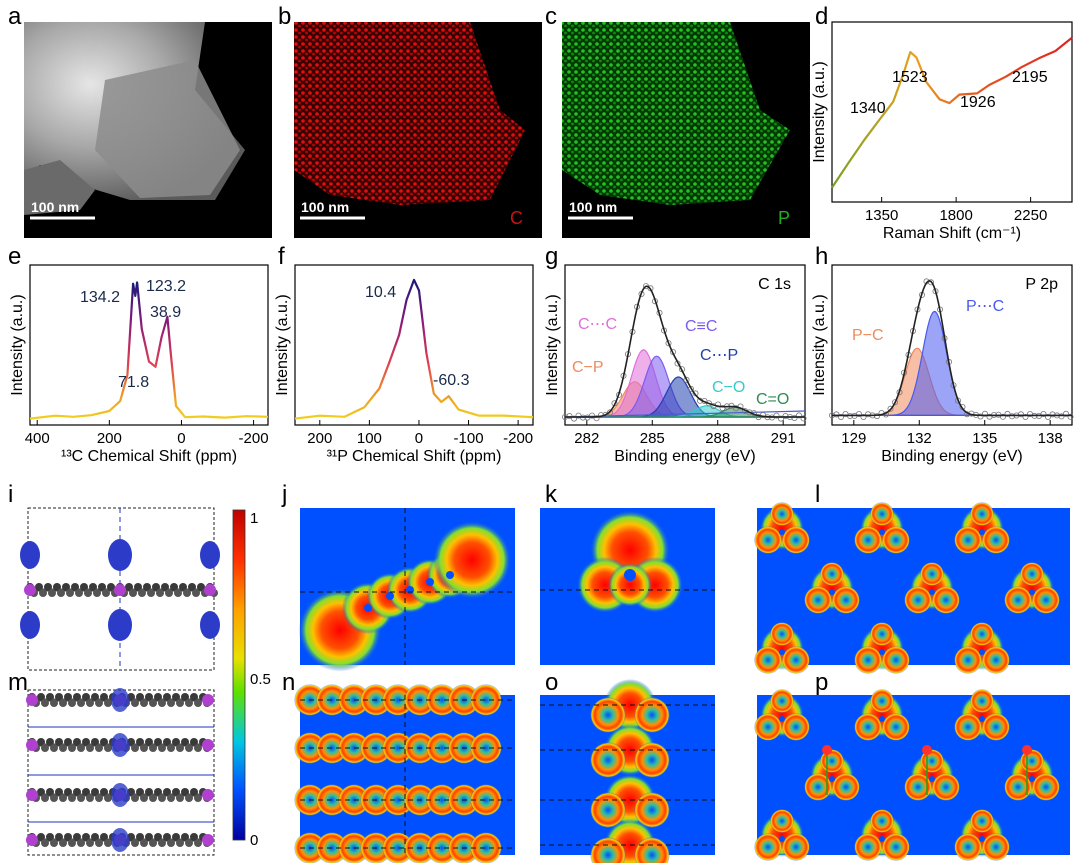 The width and height of the screenshot is (1080, 863). What do you see at coordinates (552, 344) in the screenshot?
I see `y-axis-label: Intensity (a.u.)` at bounding box center [552, 344].